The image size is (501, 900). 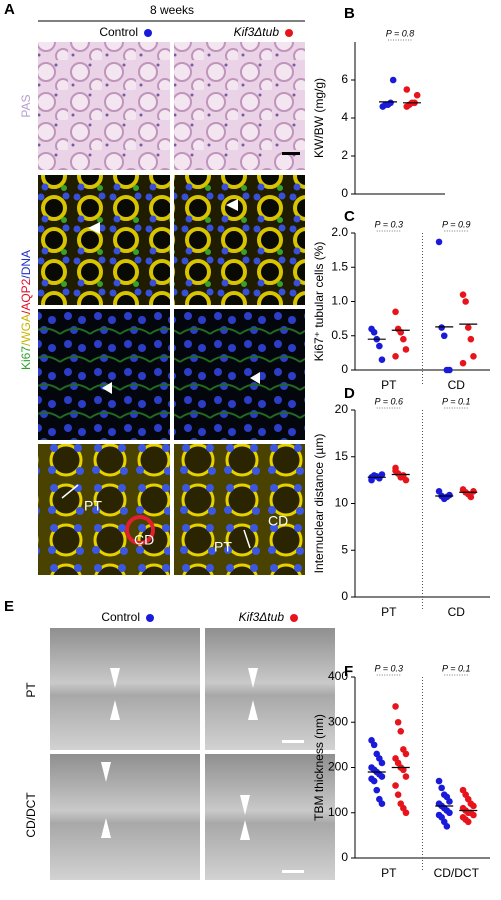 I want to click on stain-part: /WGA, so click(x=26, y=330).